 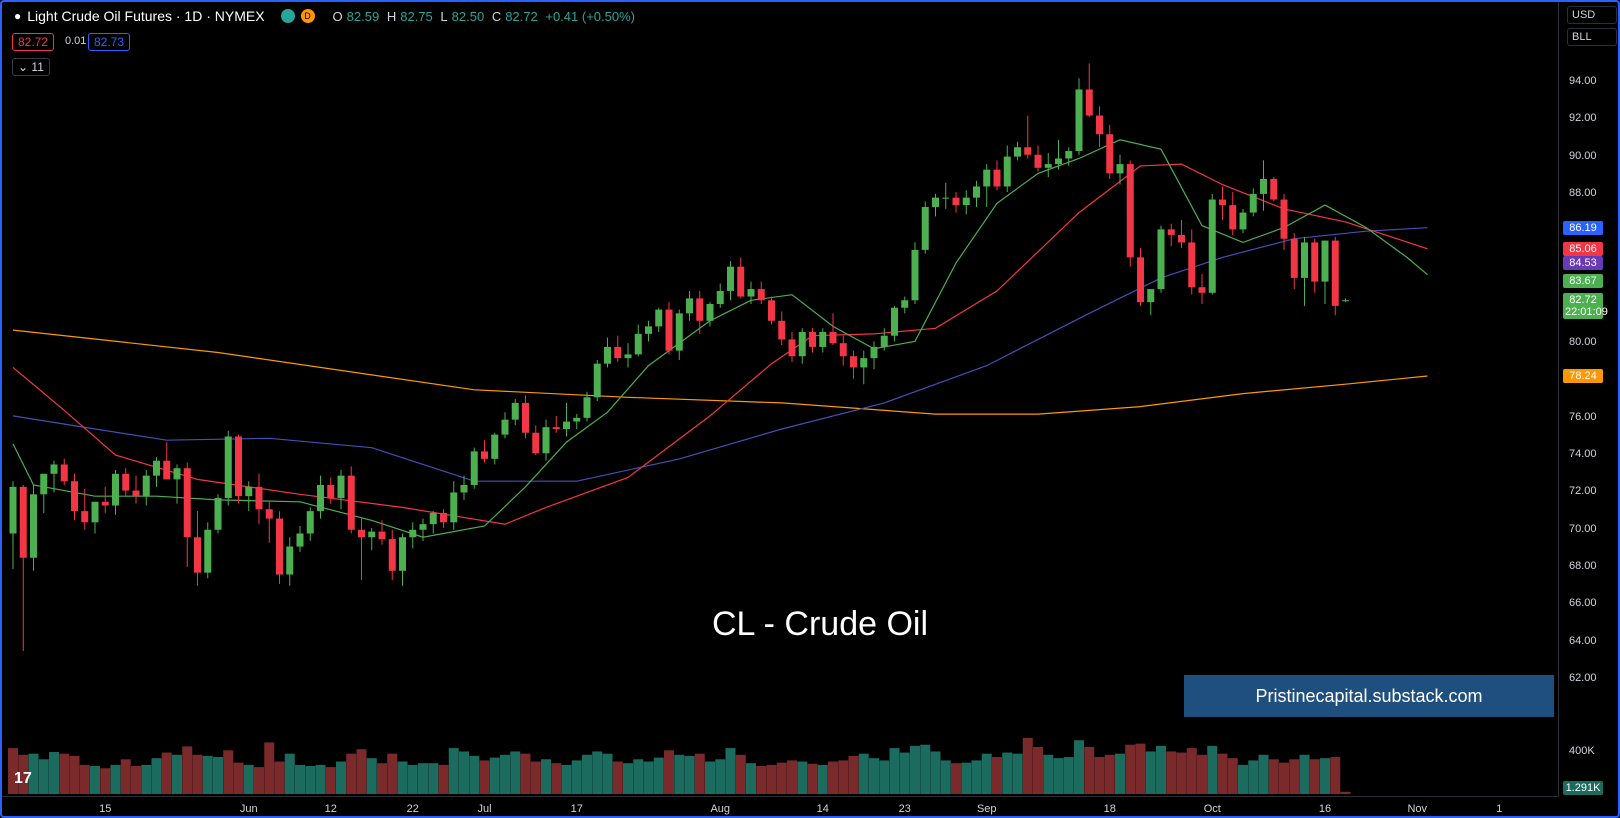 I want to click on sell-price-box: 82.72, so click(x=33, y=42).